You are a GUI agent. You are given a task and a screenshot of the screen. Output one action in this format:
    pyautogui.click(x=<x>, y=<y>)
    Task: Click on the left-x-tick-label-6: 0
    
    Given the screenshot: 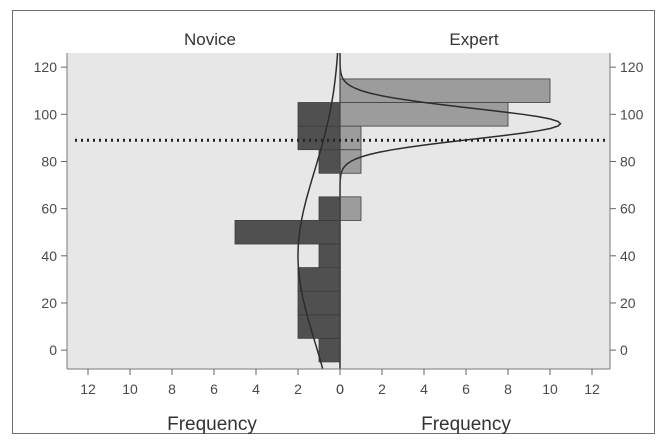 What is the action you would take?
    pyautogui.click(x=340, y=389)
    